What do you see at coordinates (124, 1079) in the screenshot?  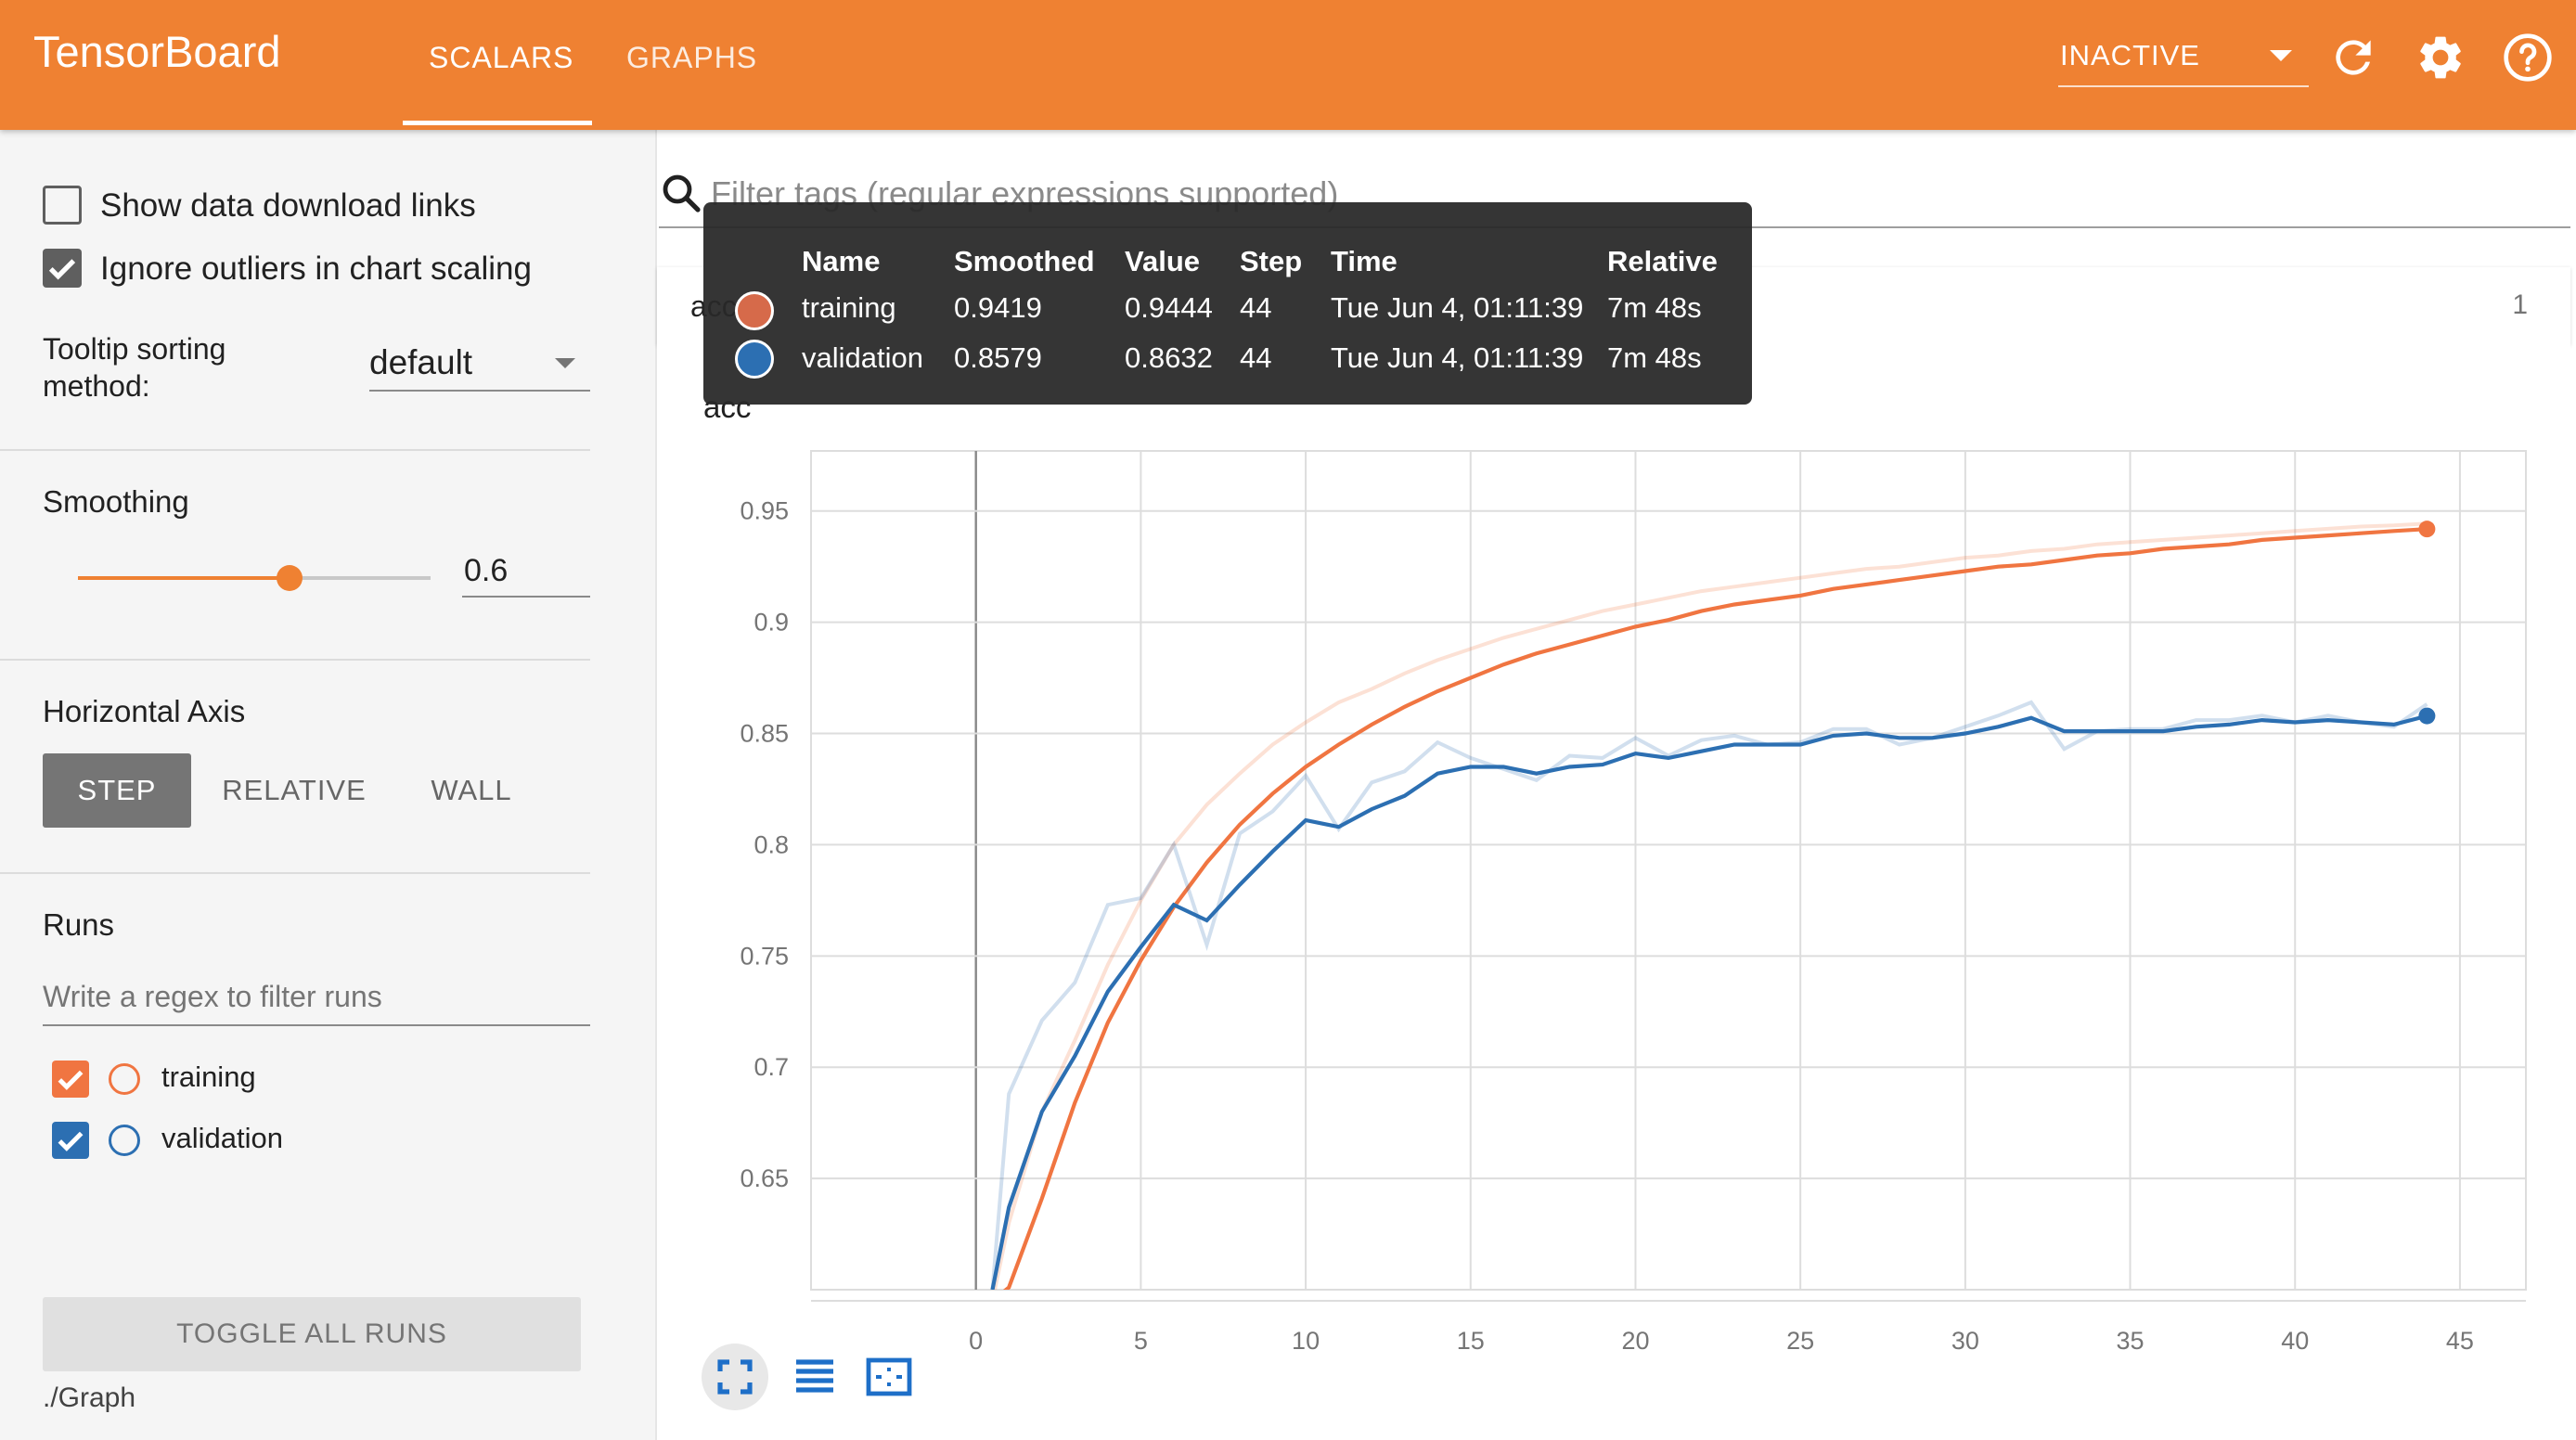 I see `run-color-training` at bounding box center [124, 1079].